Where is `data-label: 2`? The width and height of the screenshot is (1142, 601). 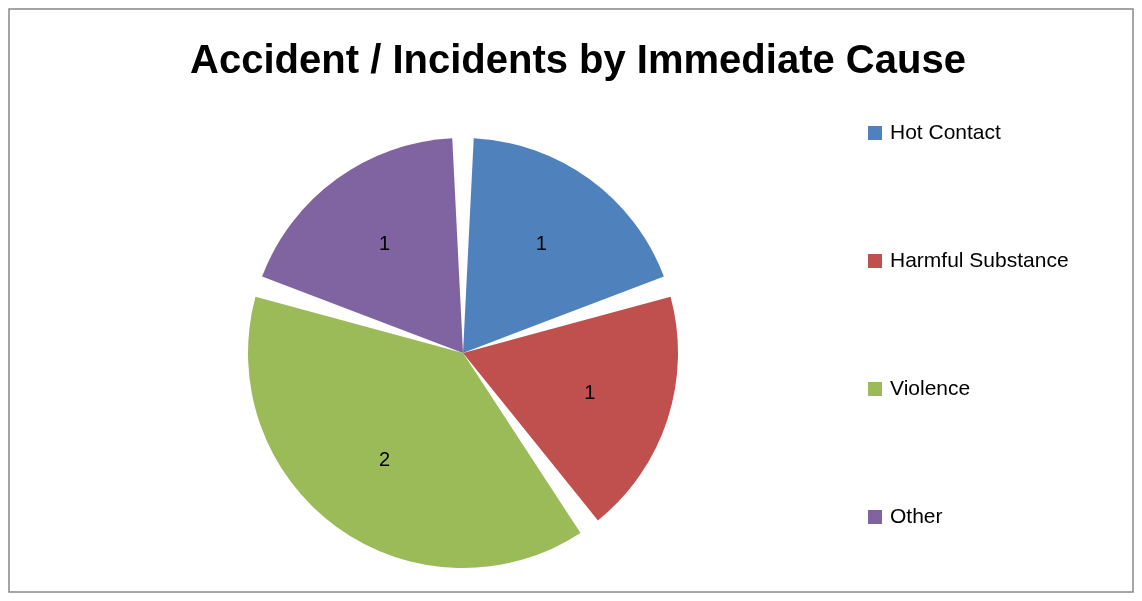 data-label: 2 is located at coordinates (385, 459).